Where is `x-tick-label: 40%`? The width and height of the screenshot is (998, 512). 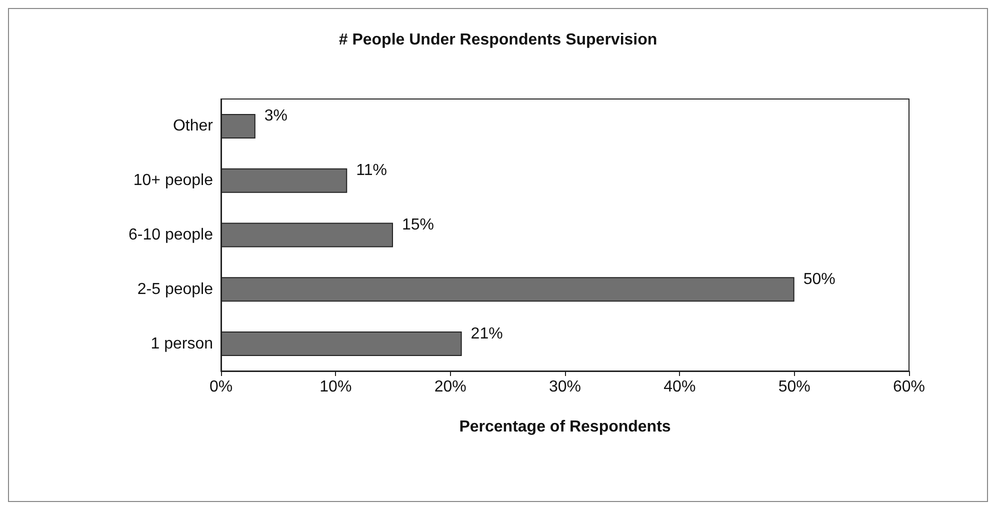 x-tick-label: 40% is located at coordinates (680, 387).